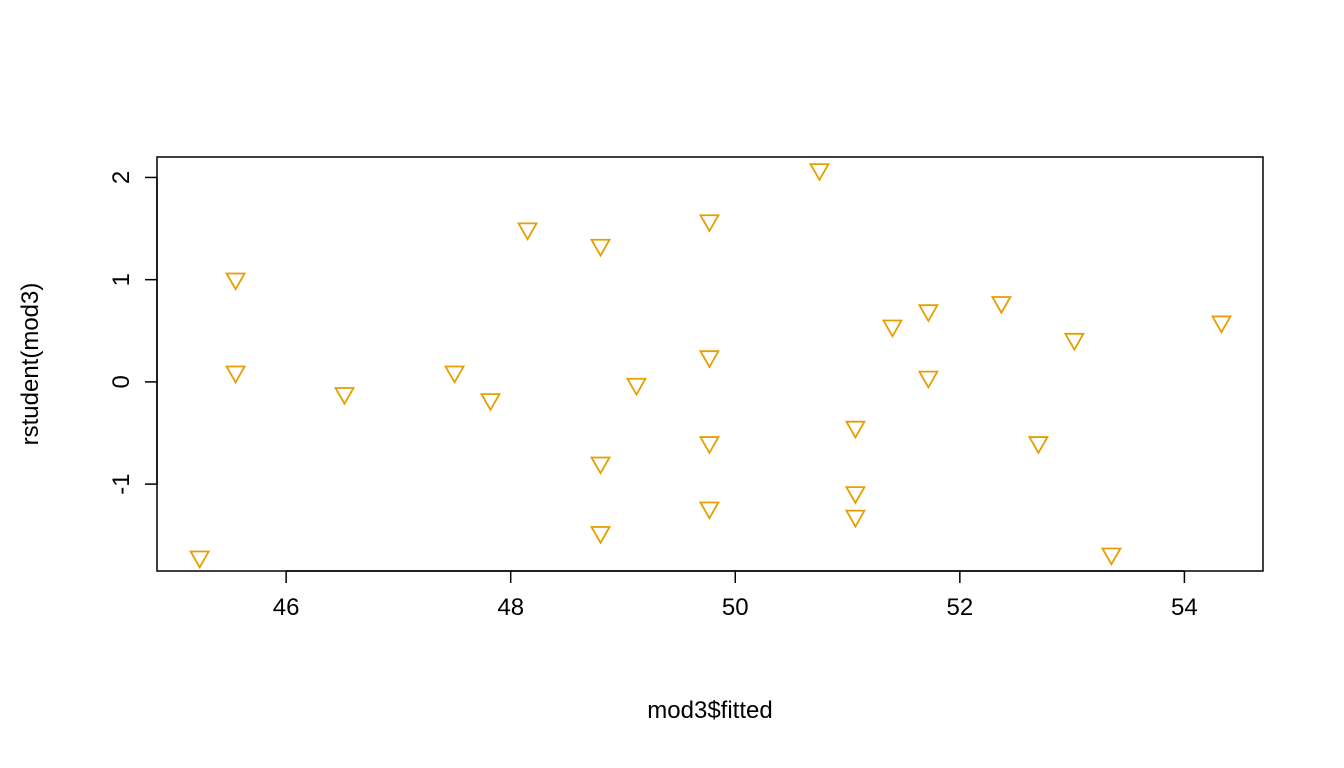  What do you see at coordinates (709, 710) in the screenshot?
I see `x-axis-label: mod3$fitted` at bounding box center [709, 710].